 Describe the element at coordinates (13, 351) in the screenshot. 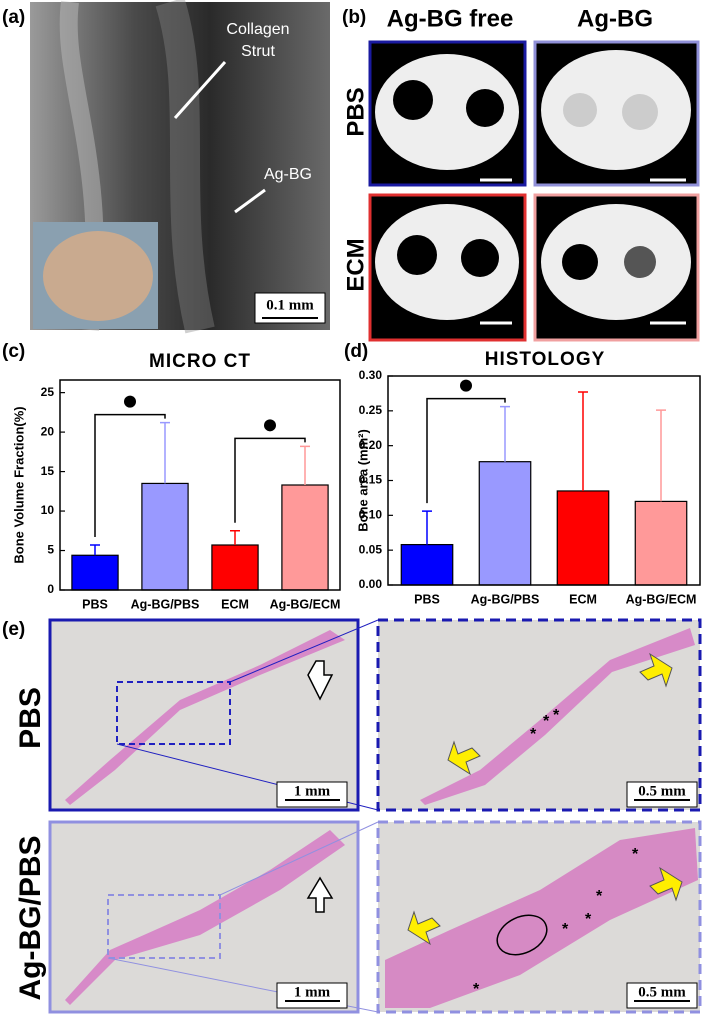

I see `panel-label: (c)` at that location.